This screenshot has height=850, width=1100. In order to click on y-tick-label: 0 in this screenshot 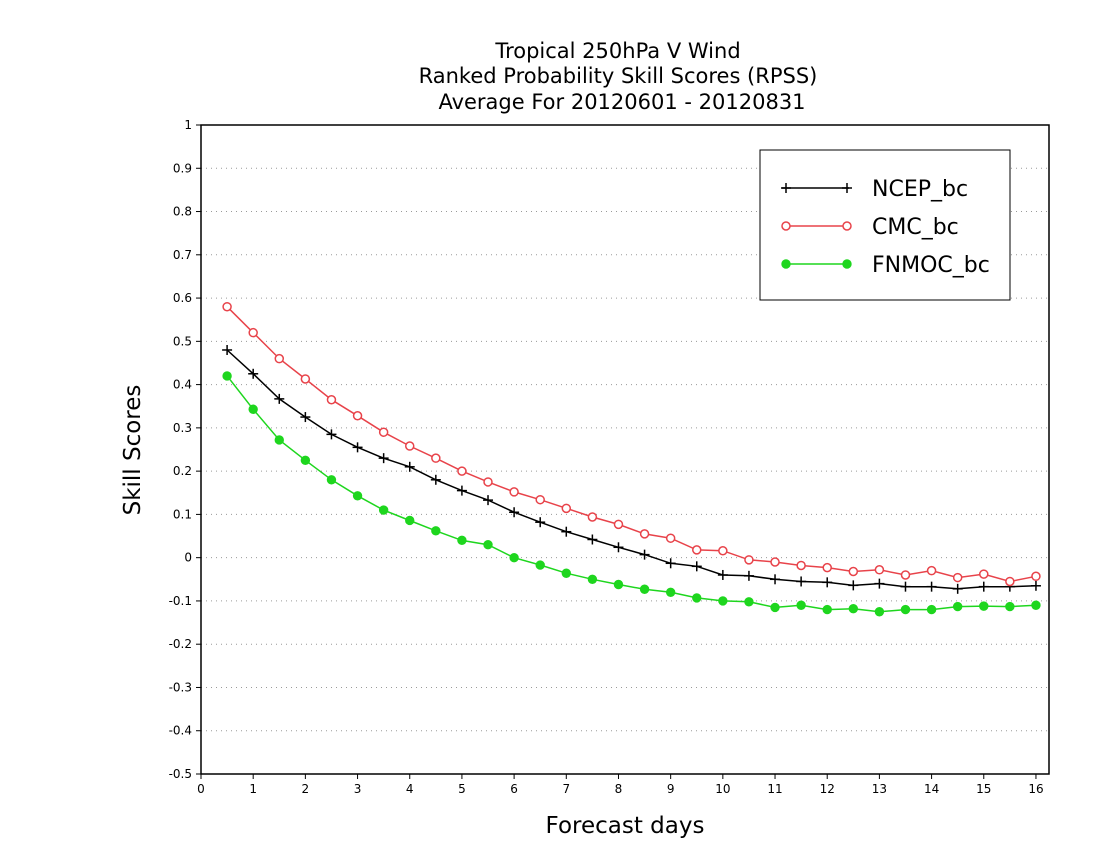, I will do `click(188, 558)`.